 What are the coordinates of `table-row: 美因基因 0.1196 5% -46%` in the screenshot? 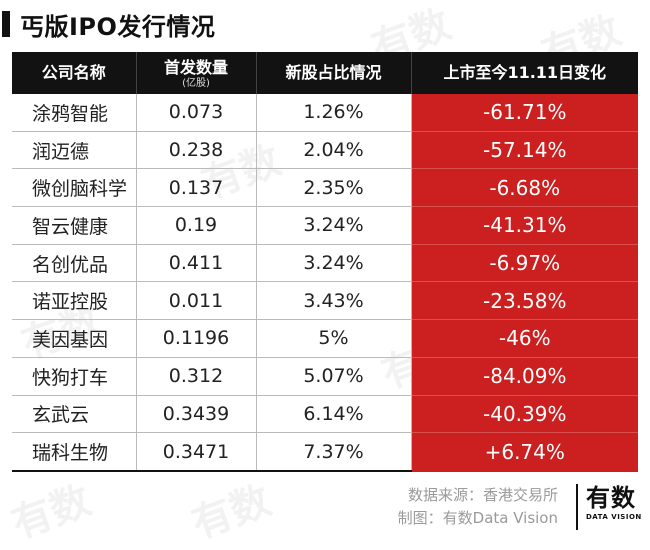 It's located at (325, 338).